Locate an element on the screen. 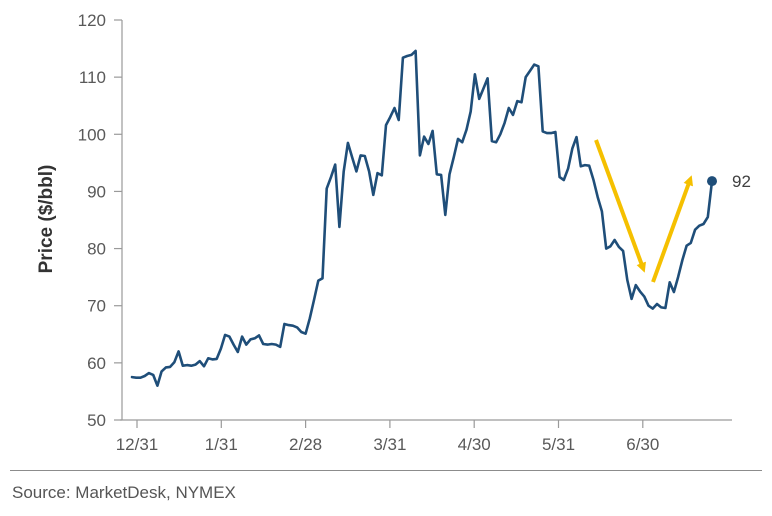  x-tick-label: 12/31 is located at coordinates (137, 444).